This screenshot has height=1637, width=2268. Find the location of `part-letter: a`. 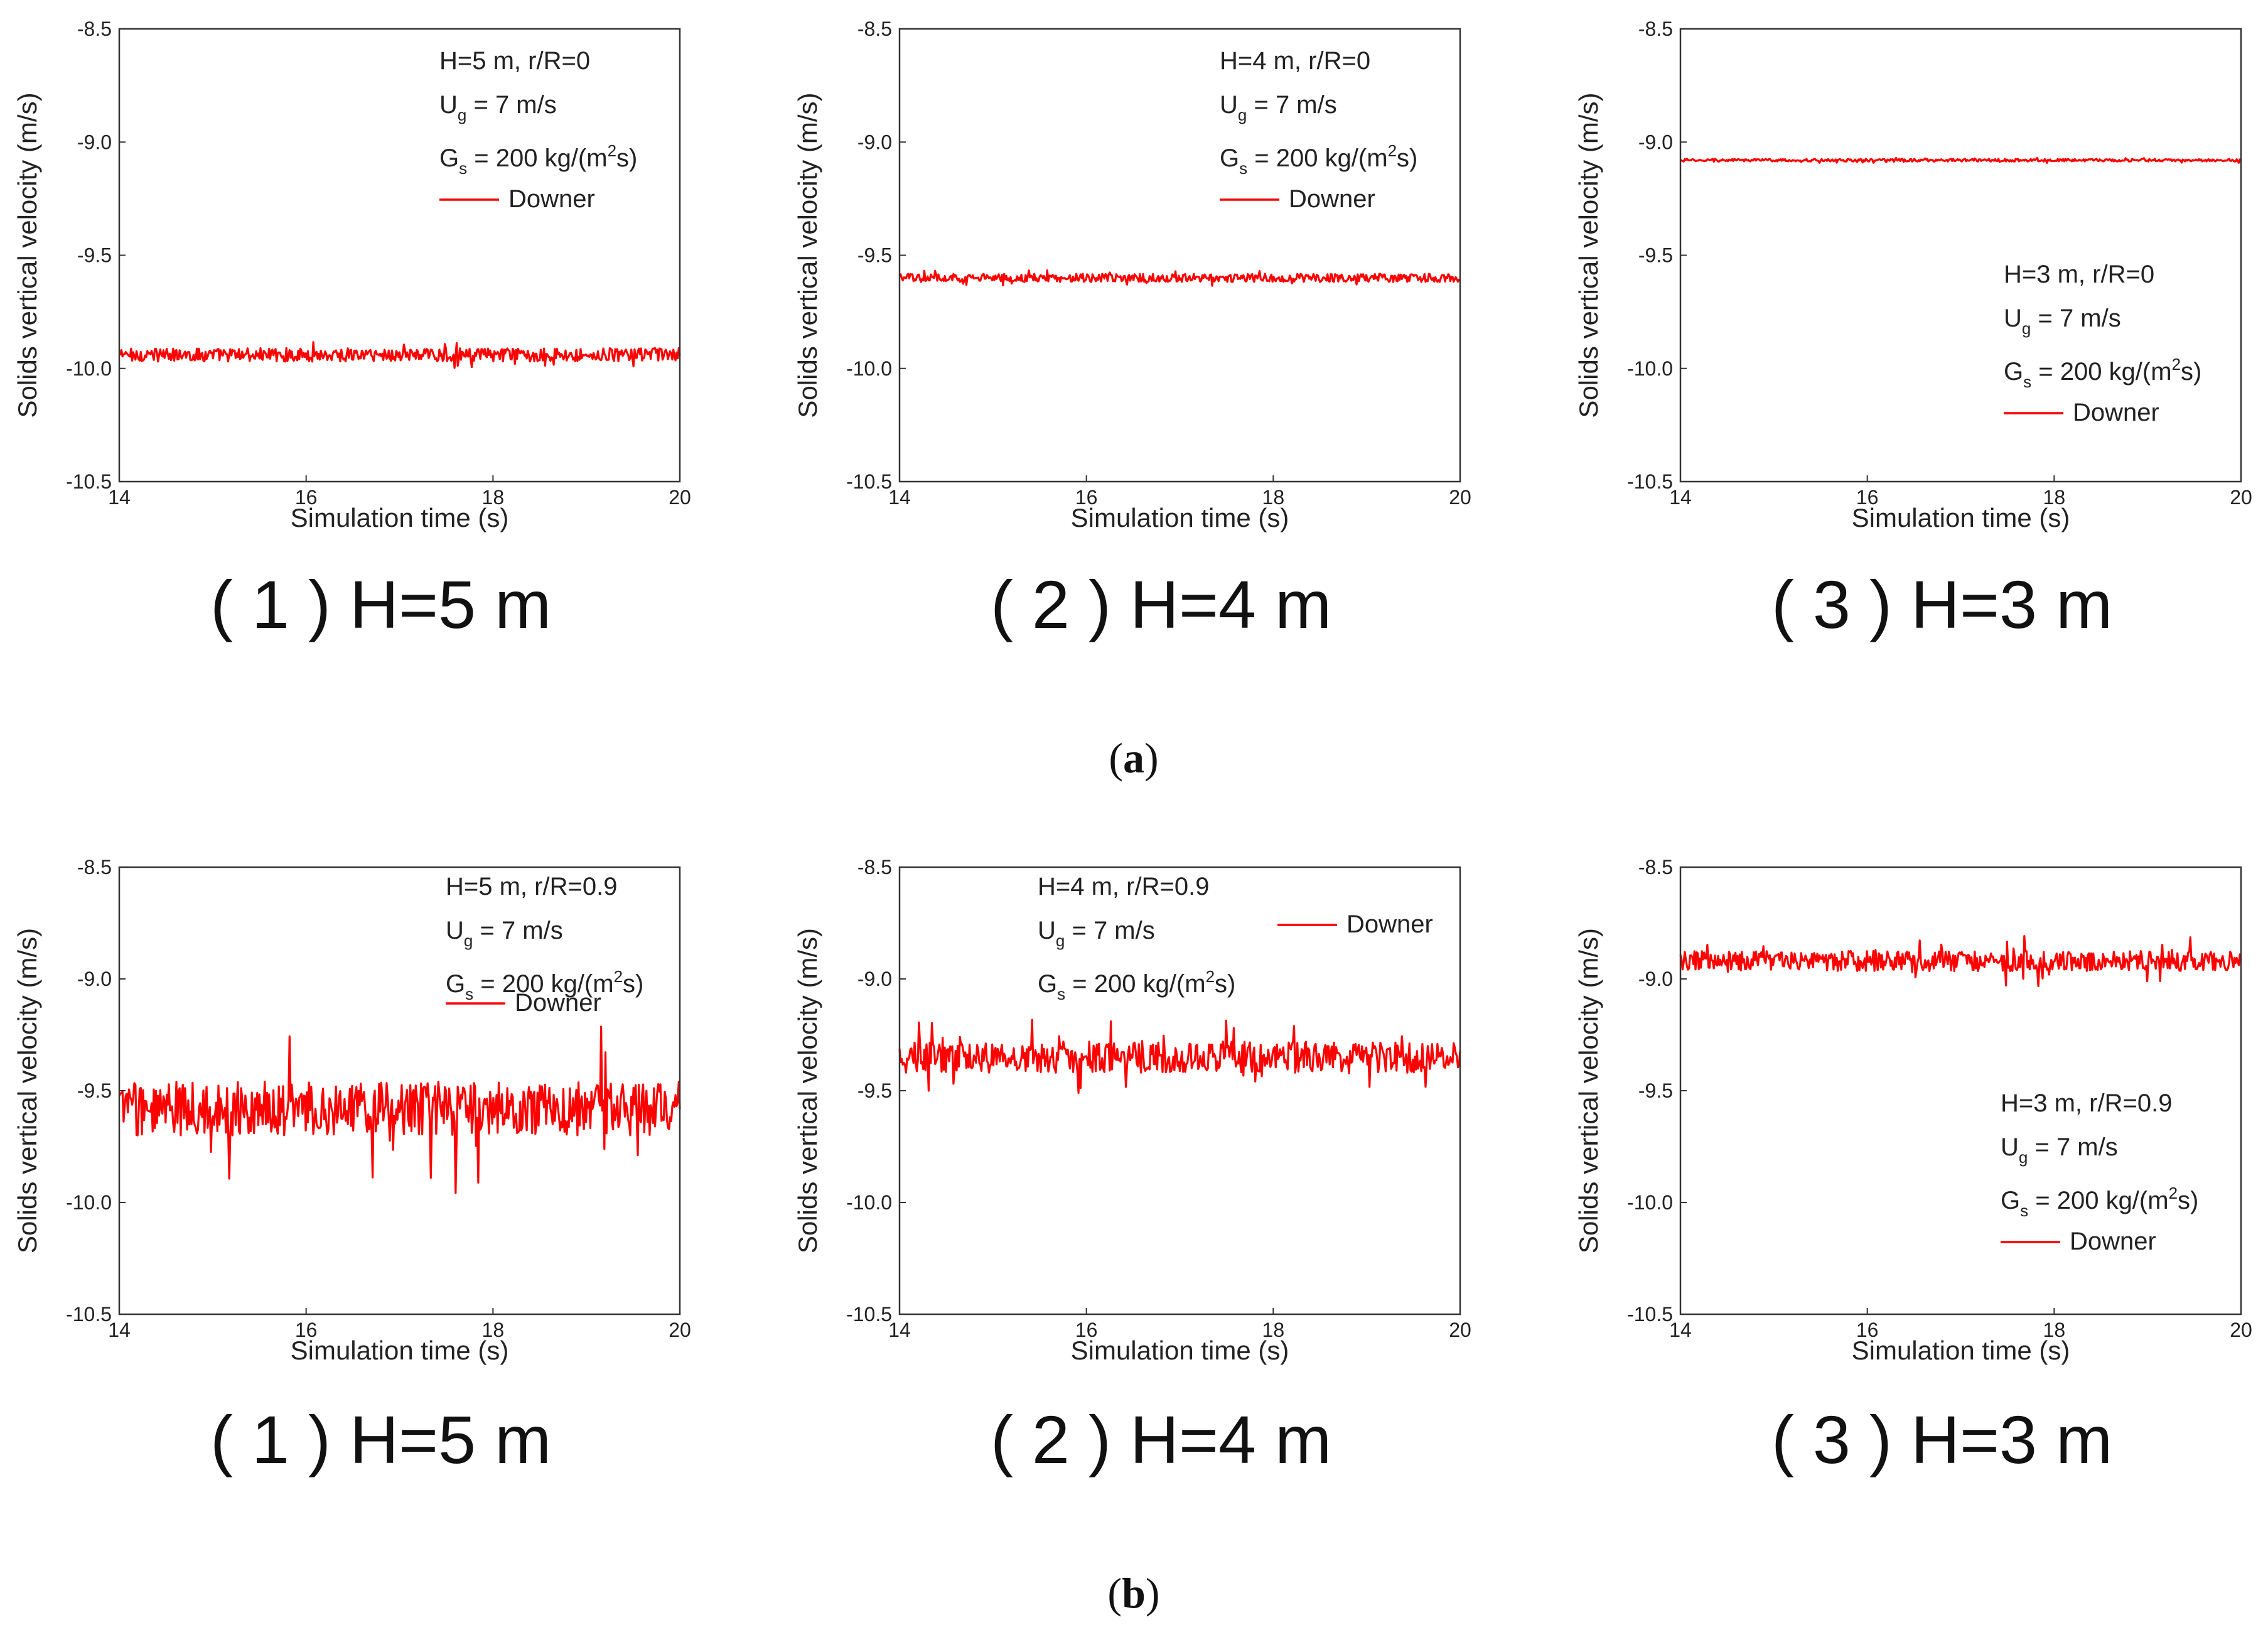

part-letter: a is located at coordinates (1133, 758).